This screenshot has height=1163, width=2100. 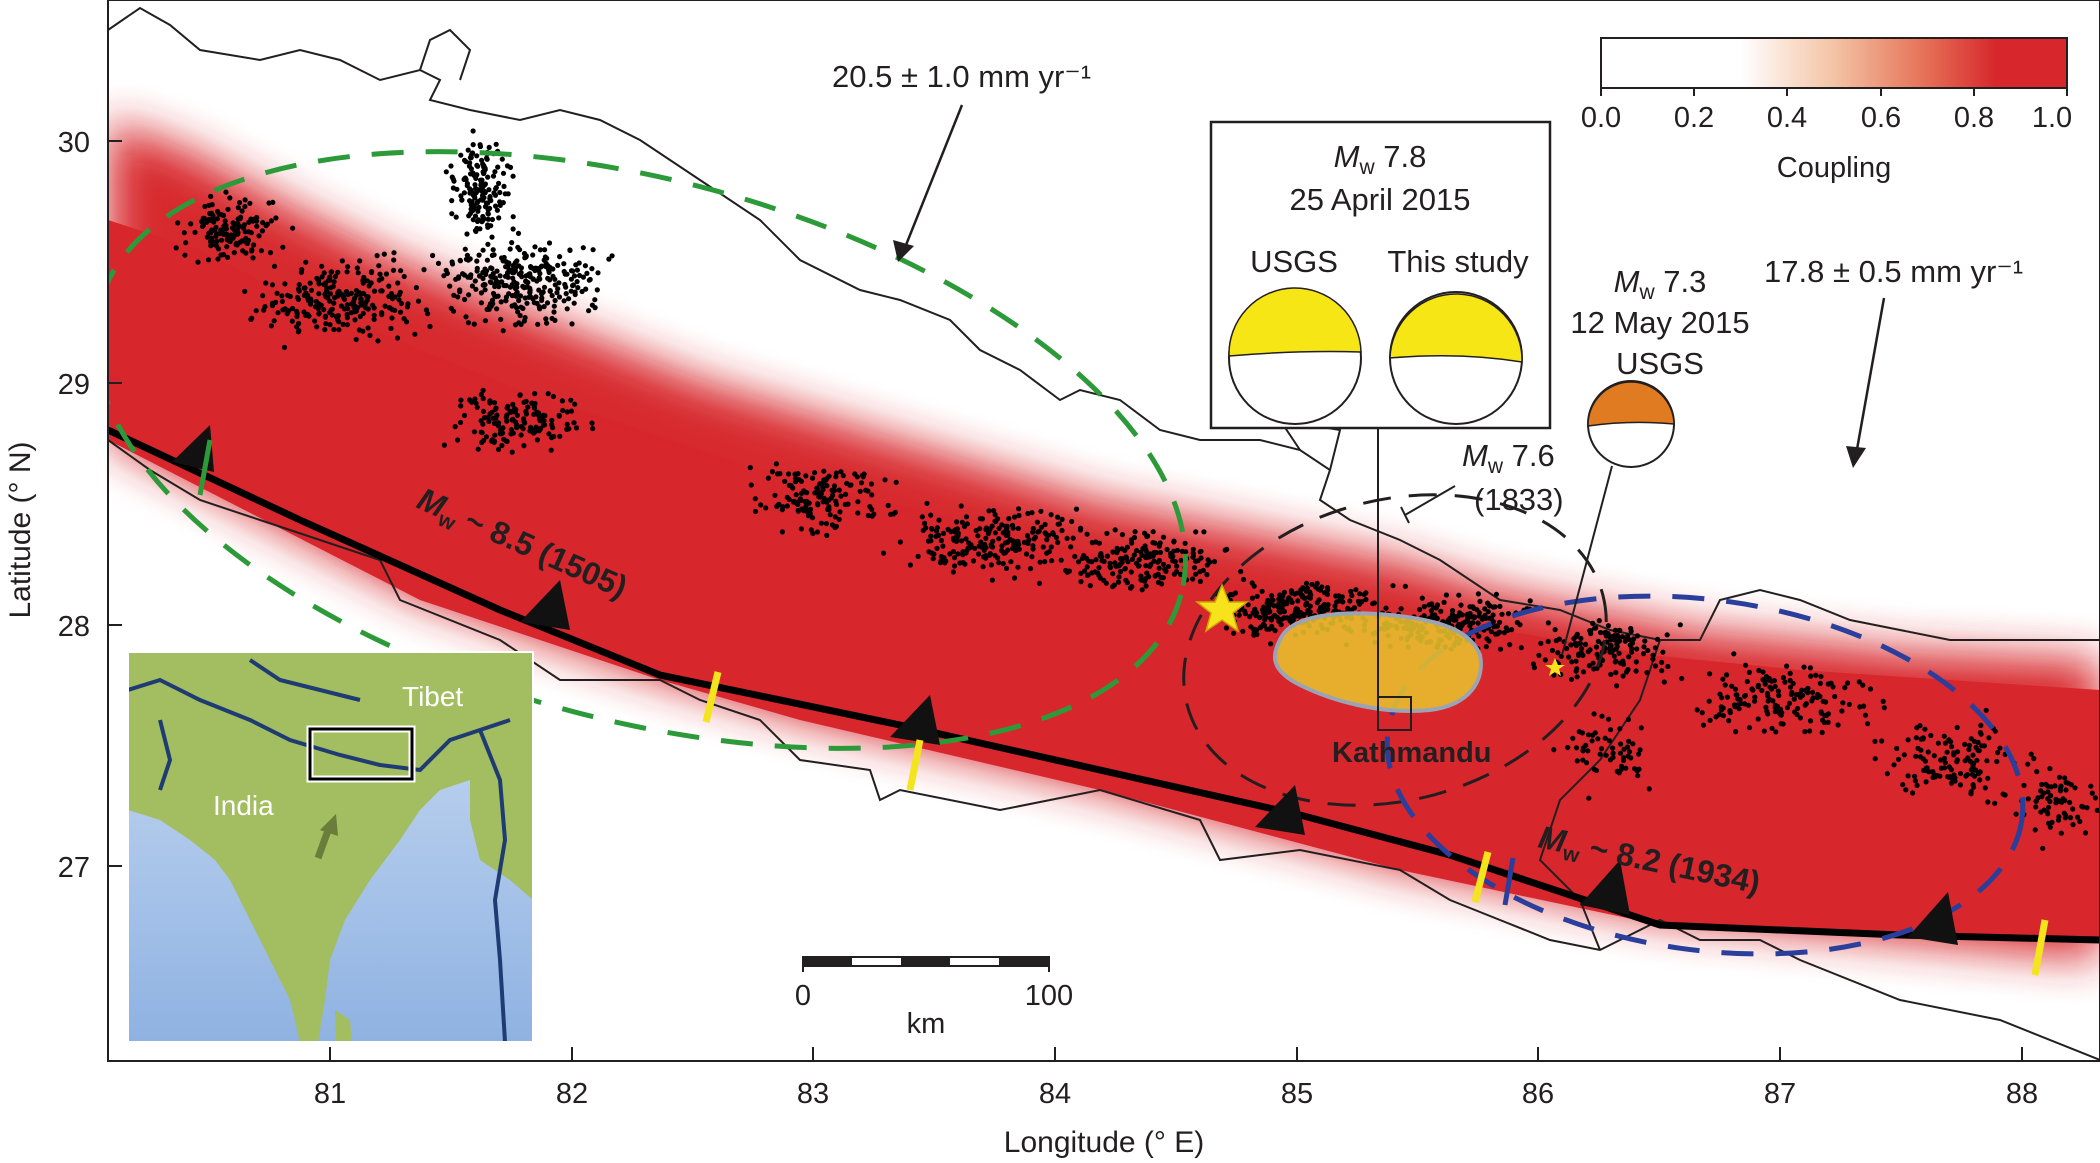 I want to click on x-tick-label: 84, so click(x=1055, y=1094).